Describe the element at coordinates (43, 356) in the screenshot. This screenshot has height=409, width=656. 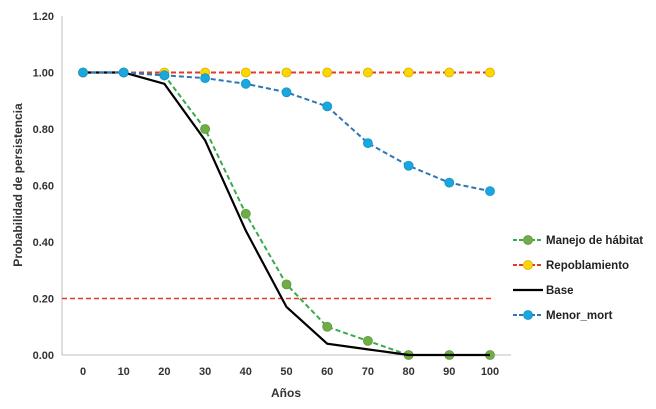
I see `y-tick-label: 0.00` at that location.